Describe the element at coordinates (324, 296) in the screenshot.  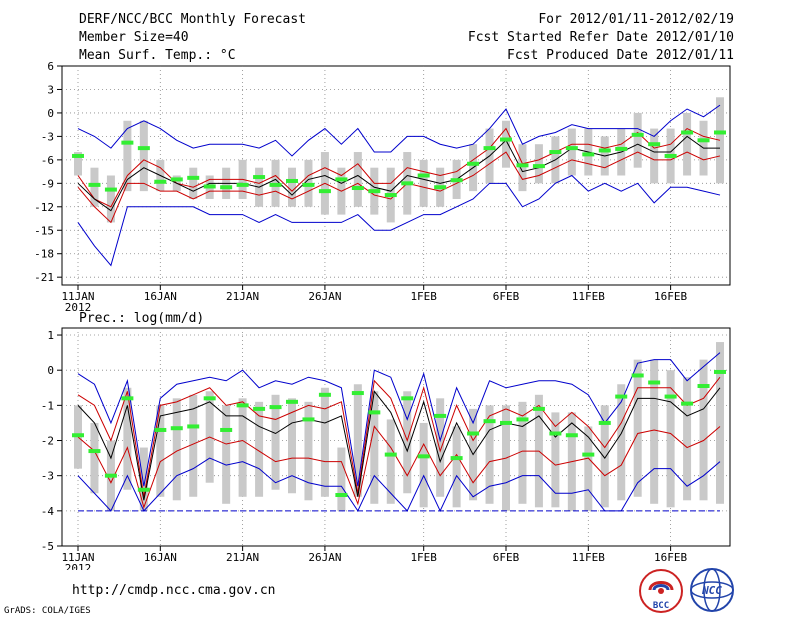
I see `x-tick-label: 26JAN` at that location.